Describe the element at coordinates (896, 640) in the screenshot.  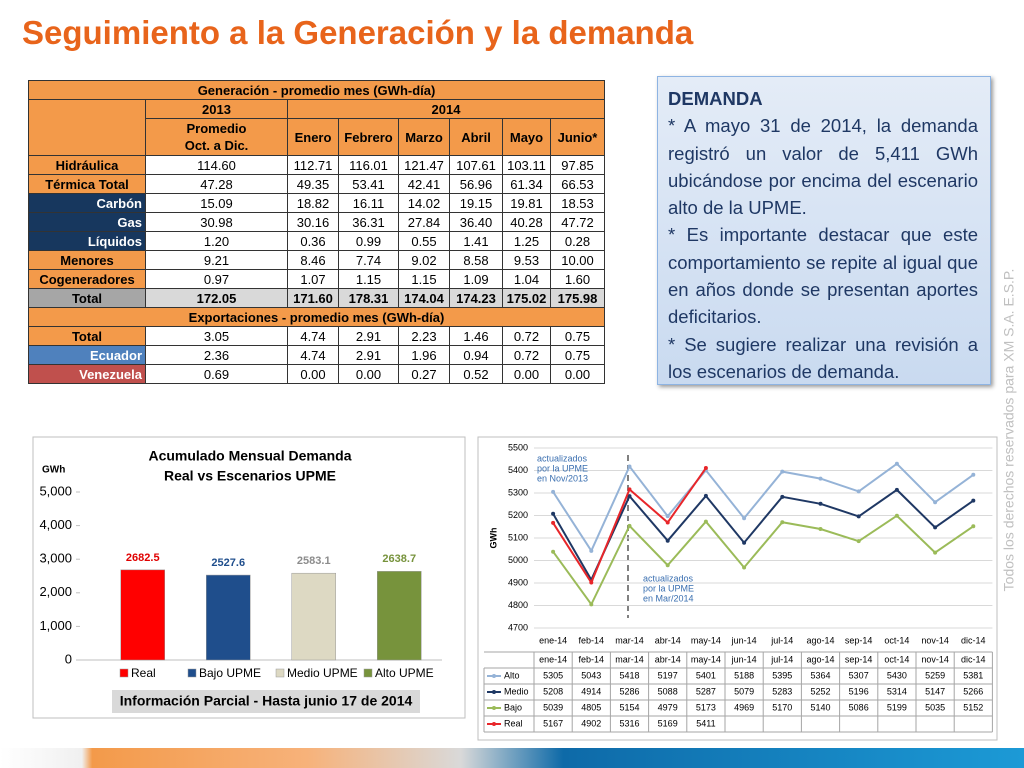
I see `x-tick-label: oct-14` at that location.